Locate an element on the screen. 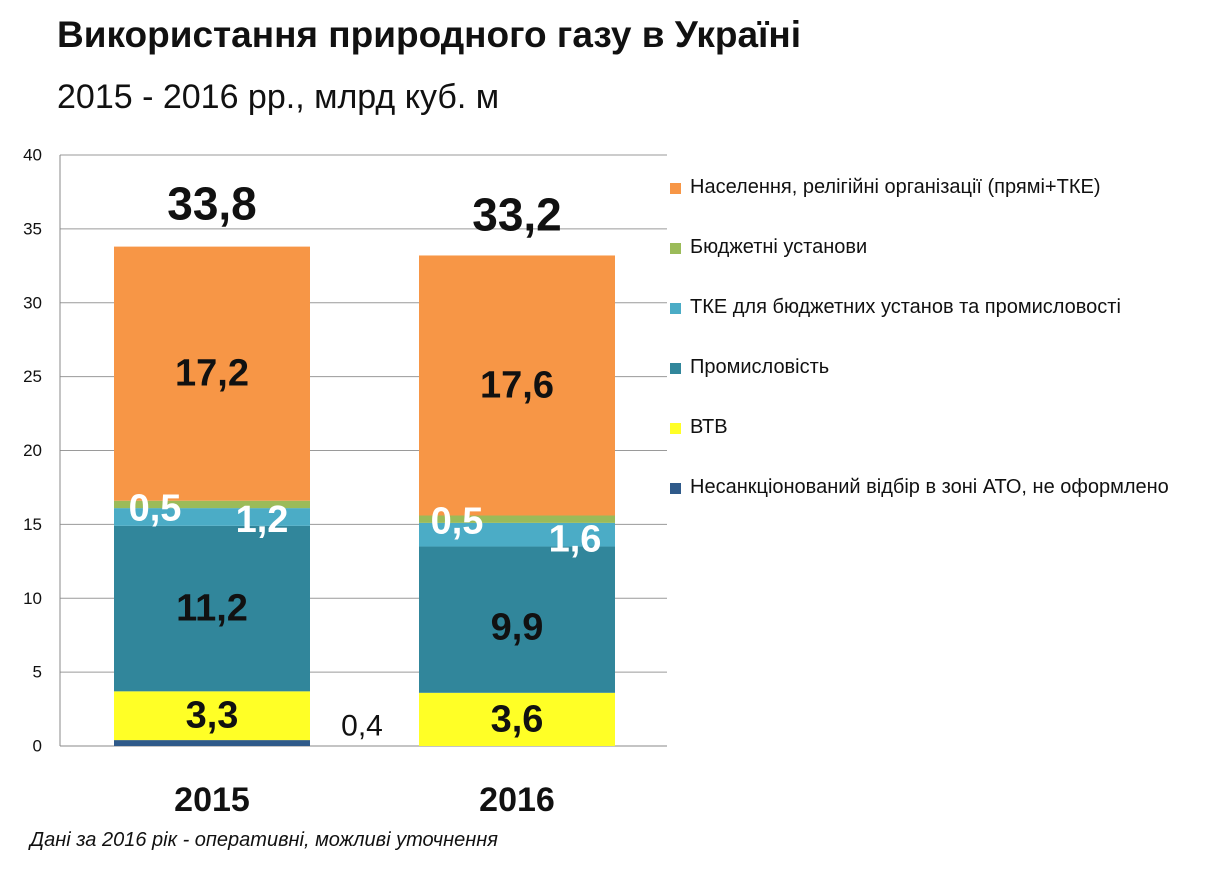 This screenshot has width=1210, height=871. legend-item: ВТВ is located at coordinates (699, 429).